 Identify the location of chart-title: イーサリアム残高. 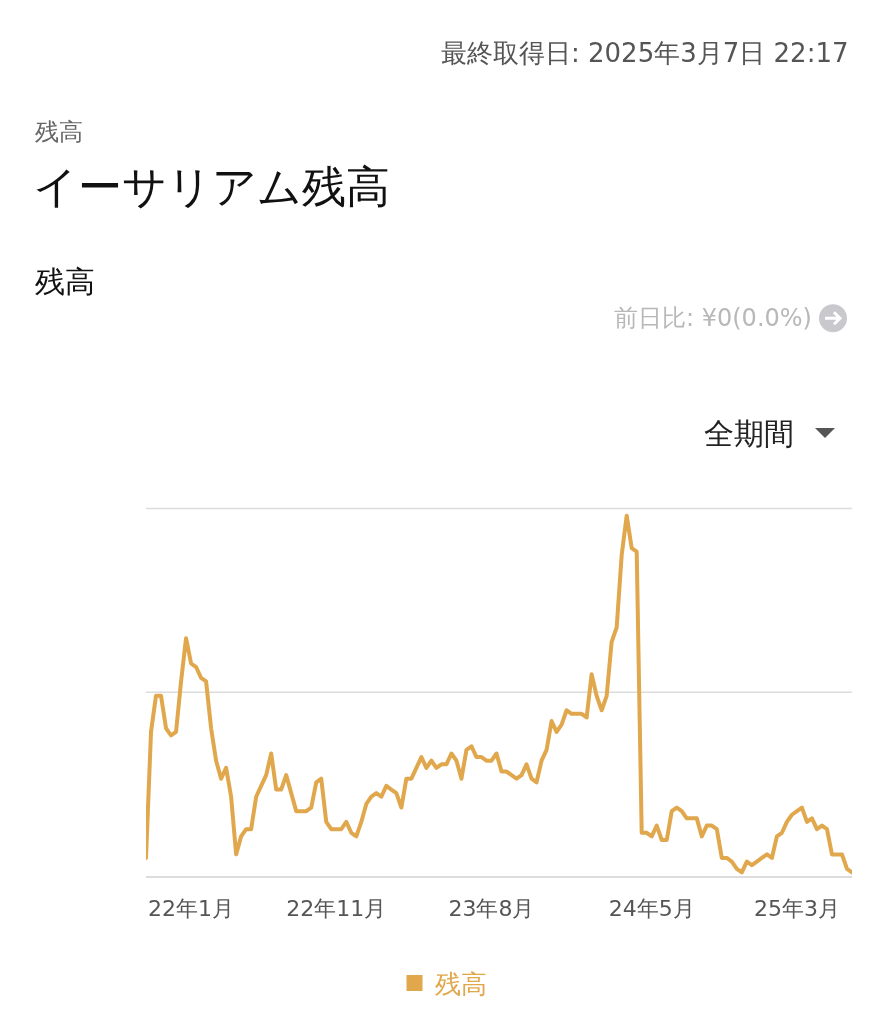
(211, 187).